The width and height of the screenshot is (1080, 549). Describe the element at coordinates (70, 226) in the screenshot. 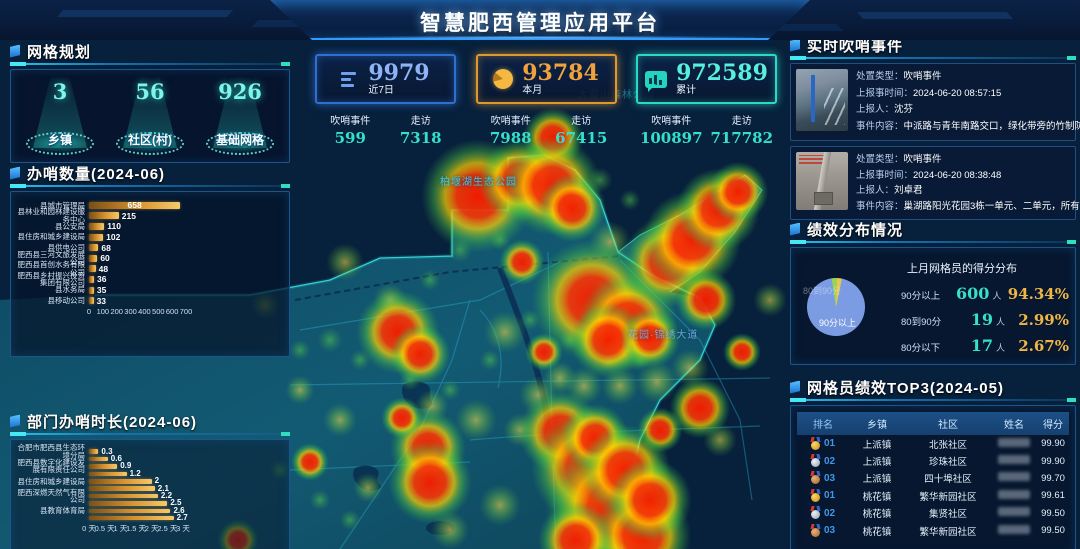

I see `bar-label: 县公安局` at that location.